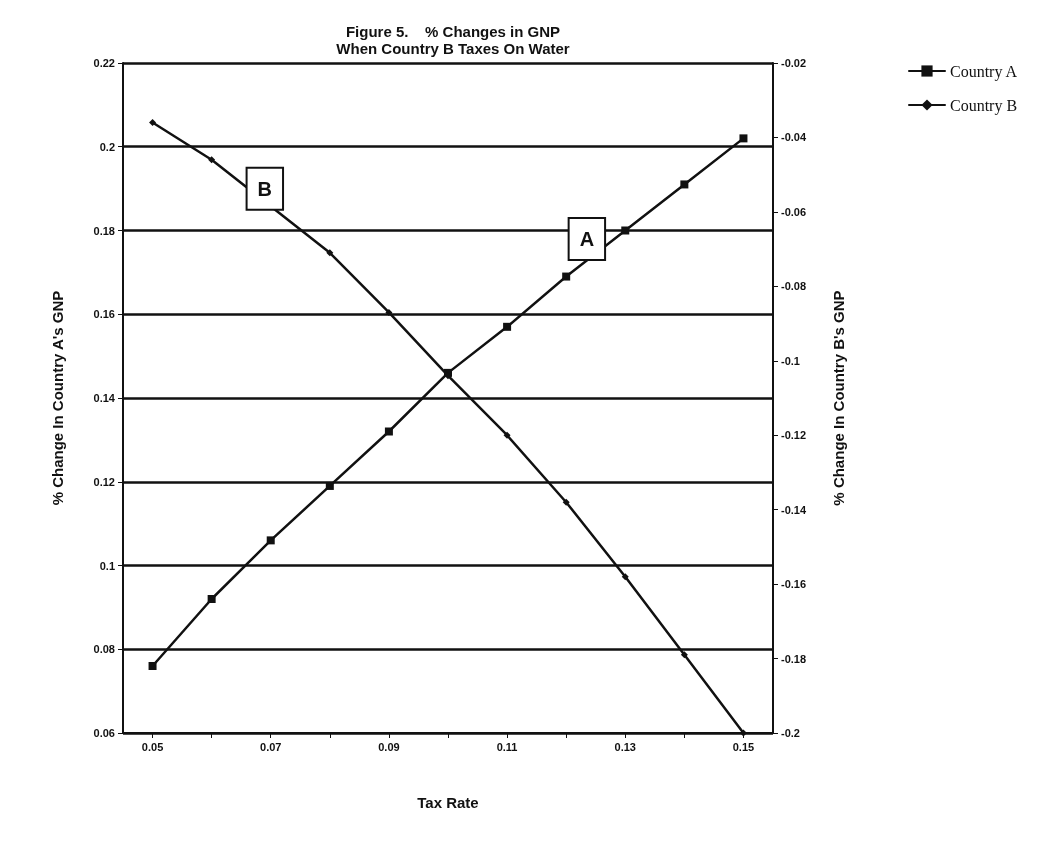 This screenshot has width=1055, height=849. I want to click on y-tick-label: 0.12, so click(104, 481).